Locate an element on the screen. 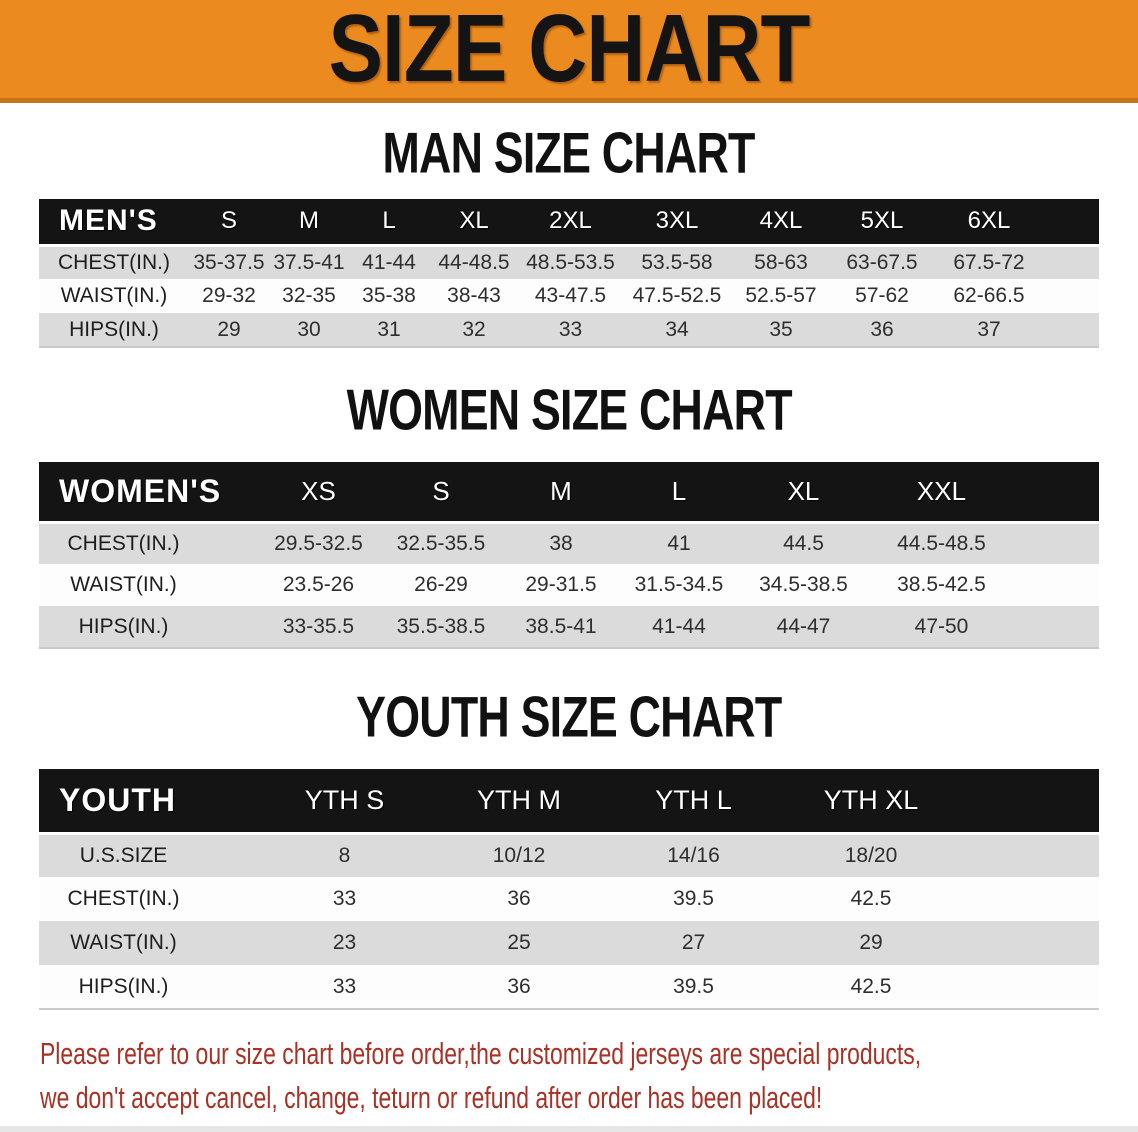 The image size is (1138, 1132). size-value: 25 is located at coordinates (519, 942).